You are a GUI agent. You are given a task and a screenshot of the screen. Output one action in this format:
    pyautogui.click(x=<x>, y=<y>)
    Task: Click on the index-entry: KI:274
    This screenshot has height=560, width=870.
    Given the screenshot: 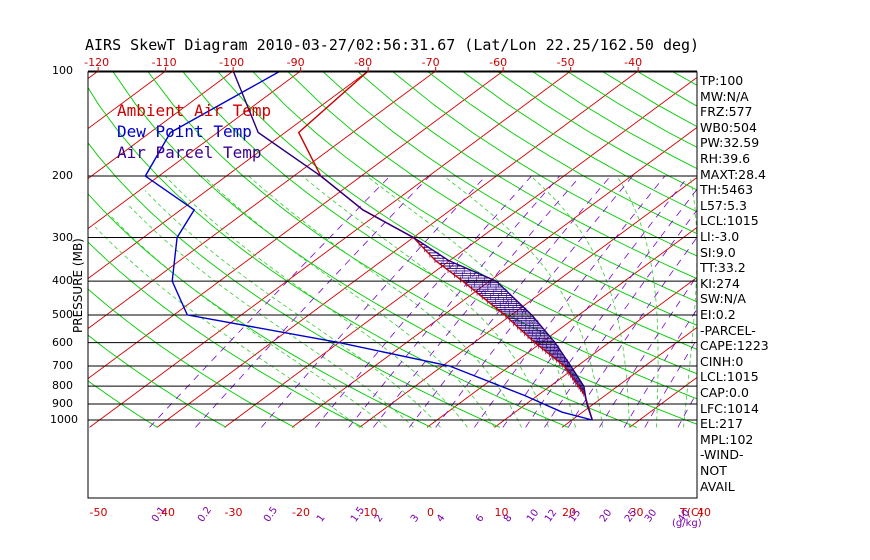 What is the action you would take?
    pyautogui.click(x=720, y=283)
    